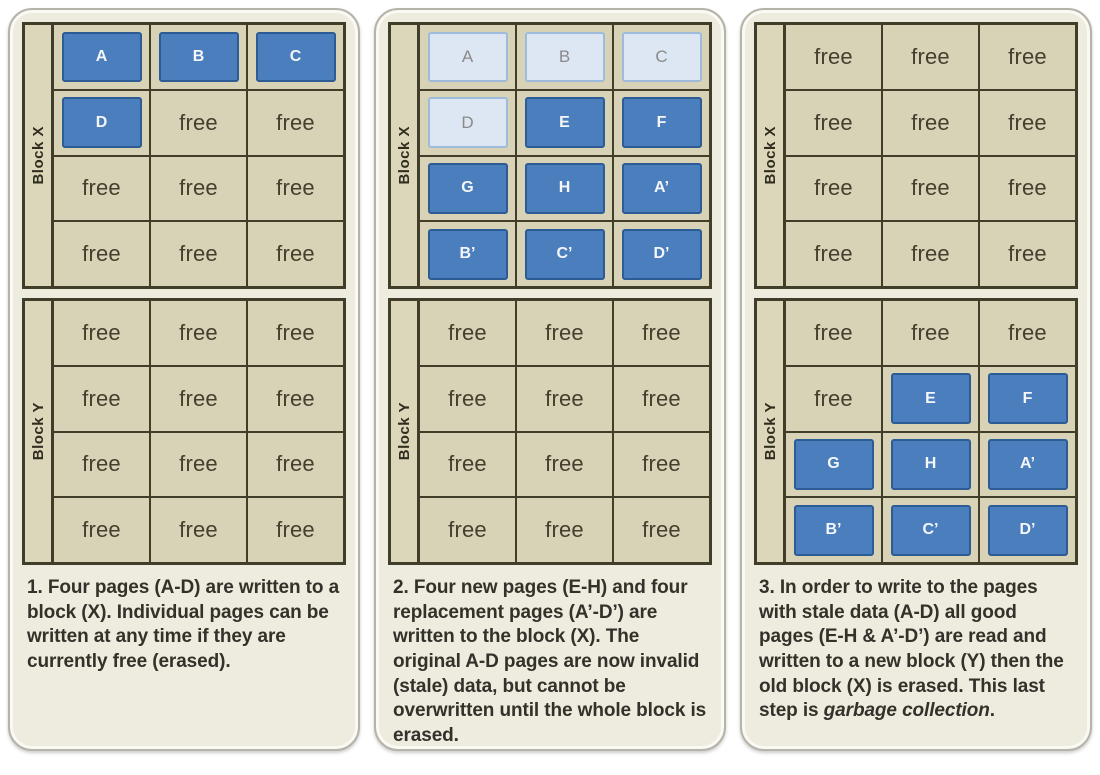 The image size is (1100, 775). What do you see at coordinates (38, 431) in the screenshot?
I see `block-label-text: Block Y` at bounding box center [38, 431].